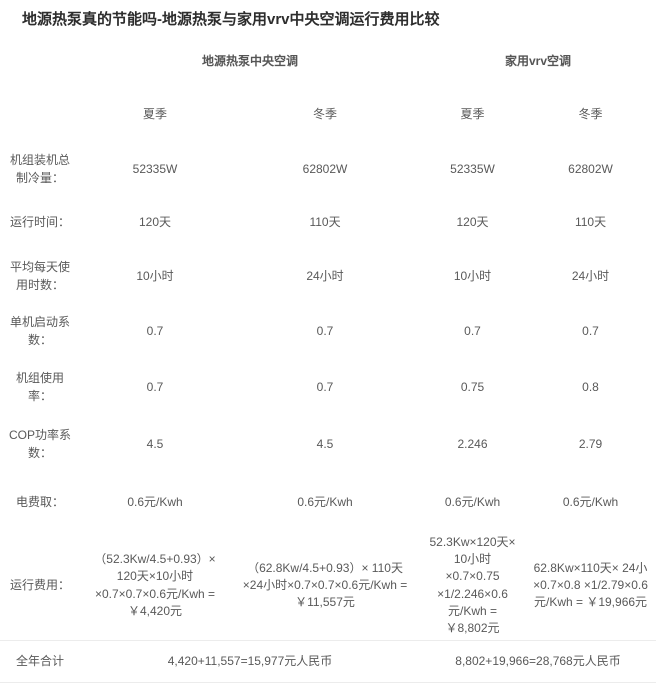 Image resolution: width=656 pixels, height=691 pixels. I want to click on row-label-cell: 单机启动系数：, so click(39, 331).